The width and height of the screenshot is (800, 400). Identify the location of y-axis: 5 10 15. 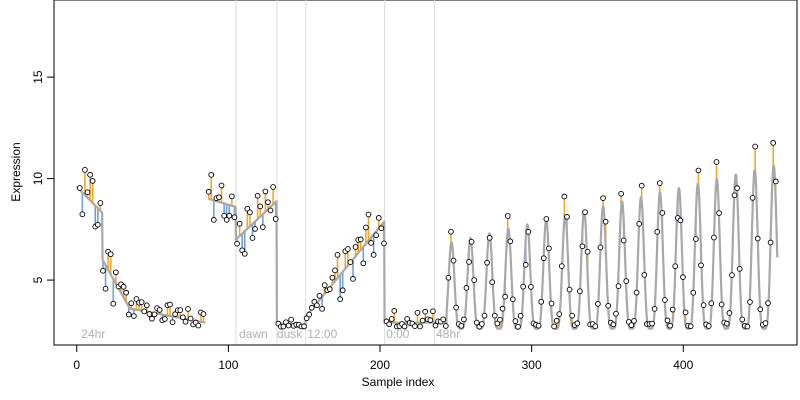
(43, 176).